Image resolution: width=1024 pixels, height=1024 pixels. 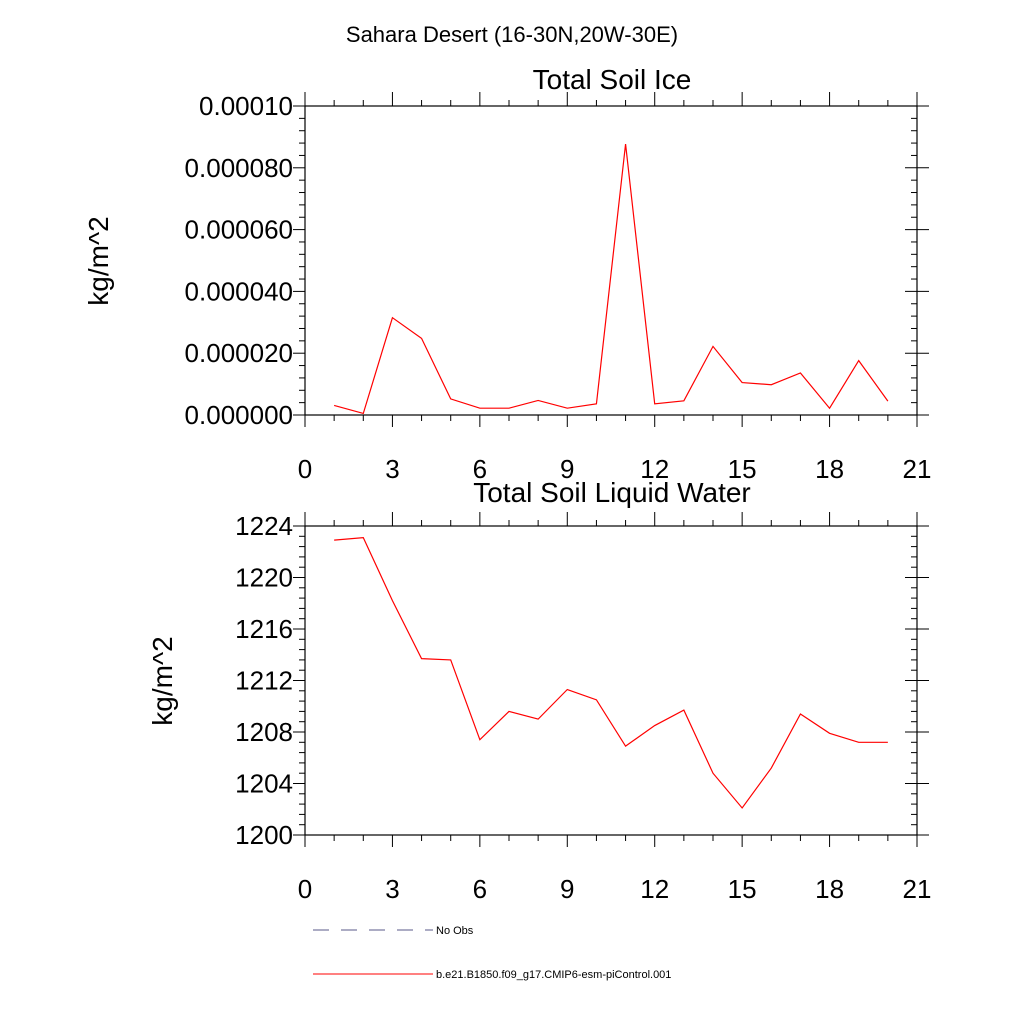 I want to click on y-tick-label: 0.000080, so click(x=239, y=168).